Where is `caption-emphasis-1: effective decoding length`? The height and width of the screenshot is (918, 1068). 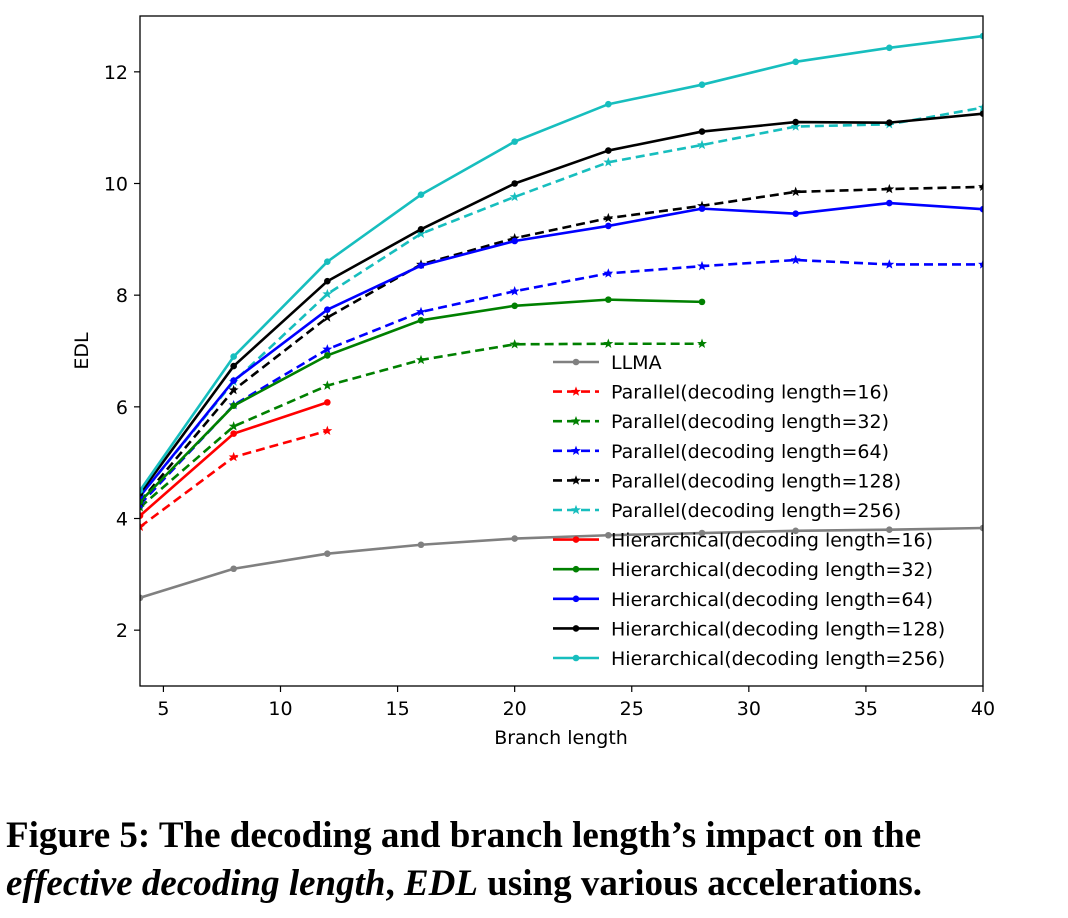
caption-emphasis-1: effective decoding length is located at coordinates (196, 883).